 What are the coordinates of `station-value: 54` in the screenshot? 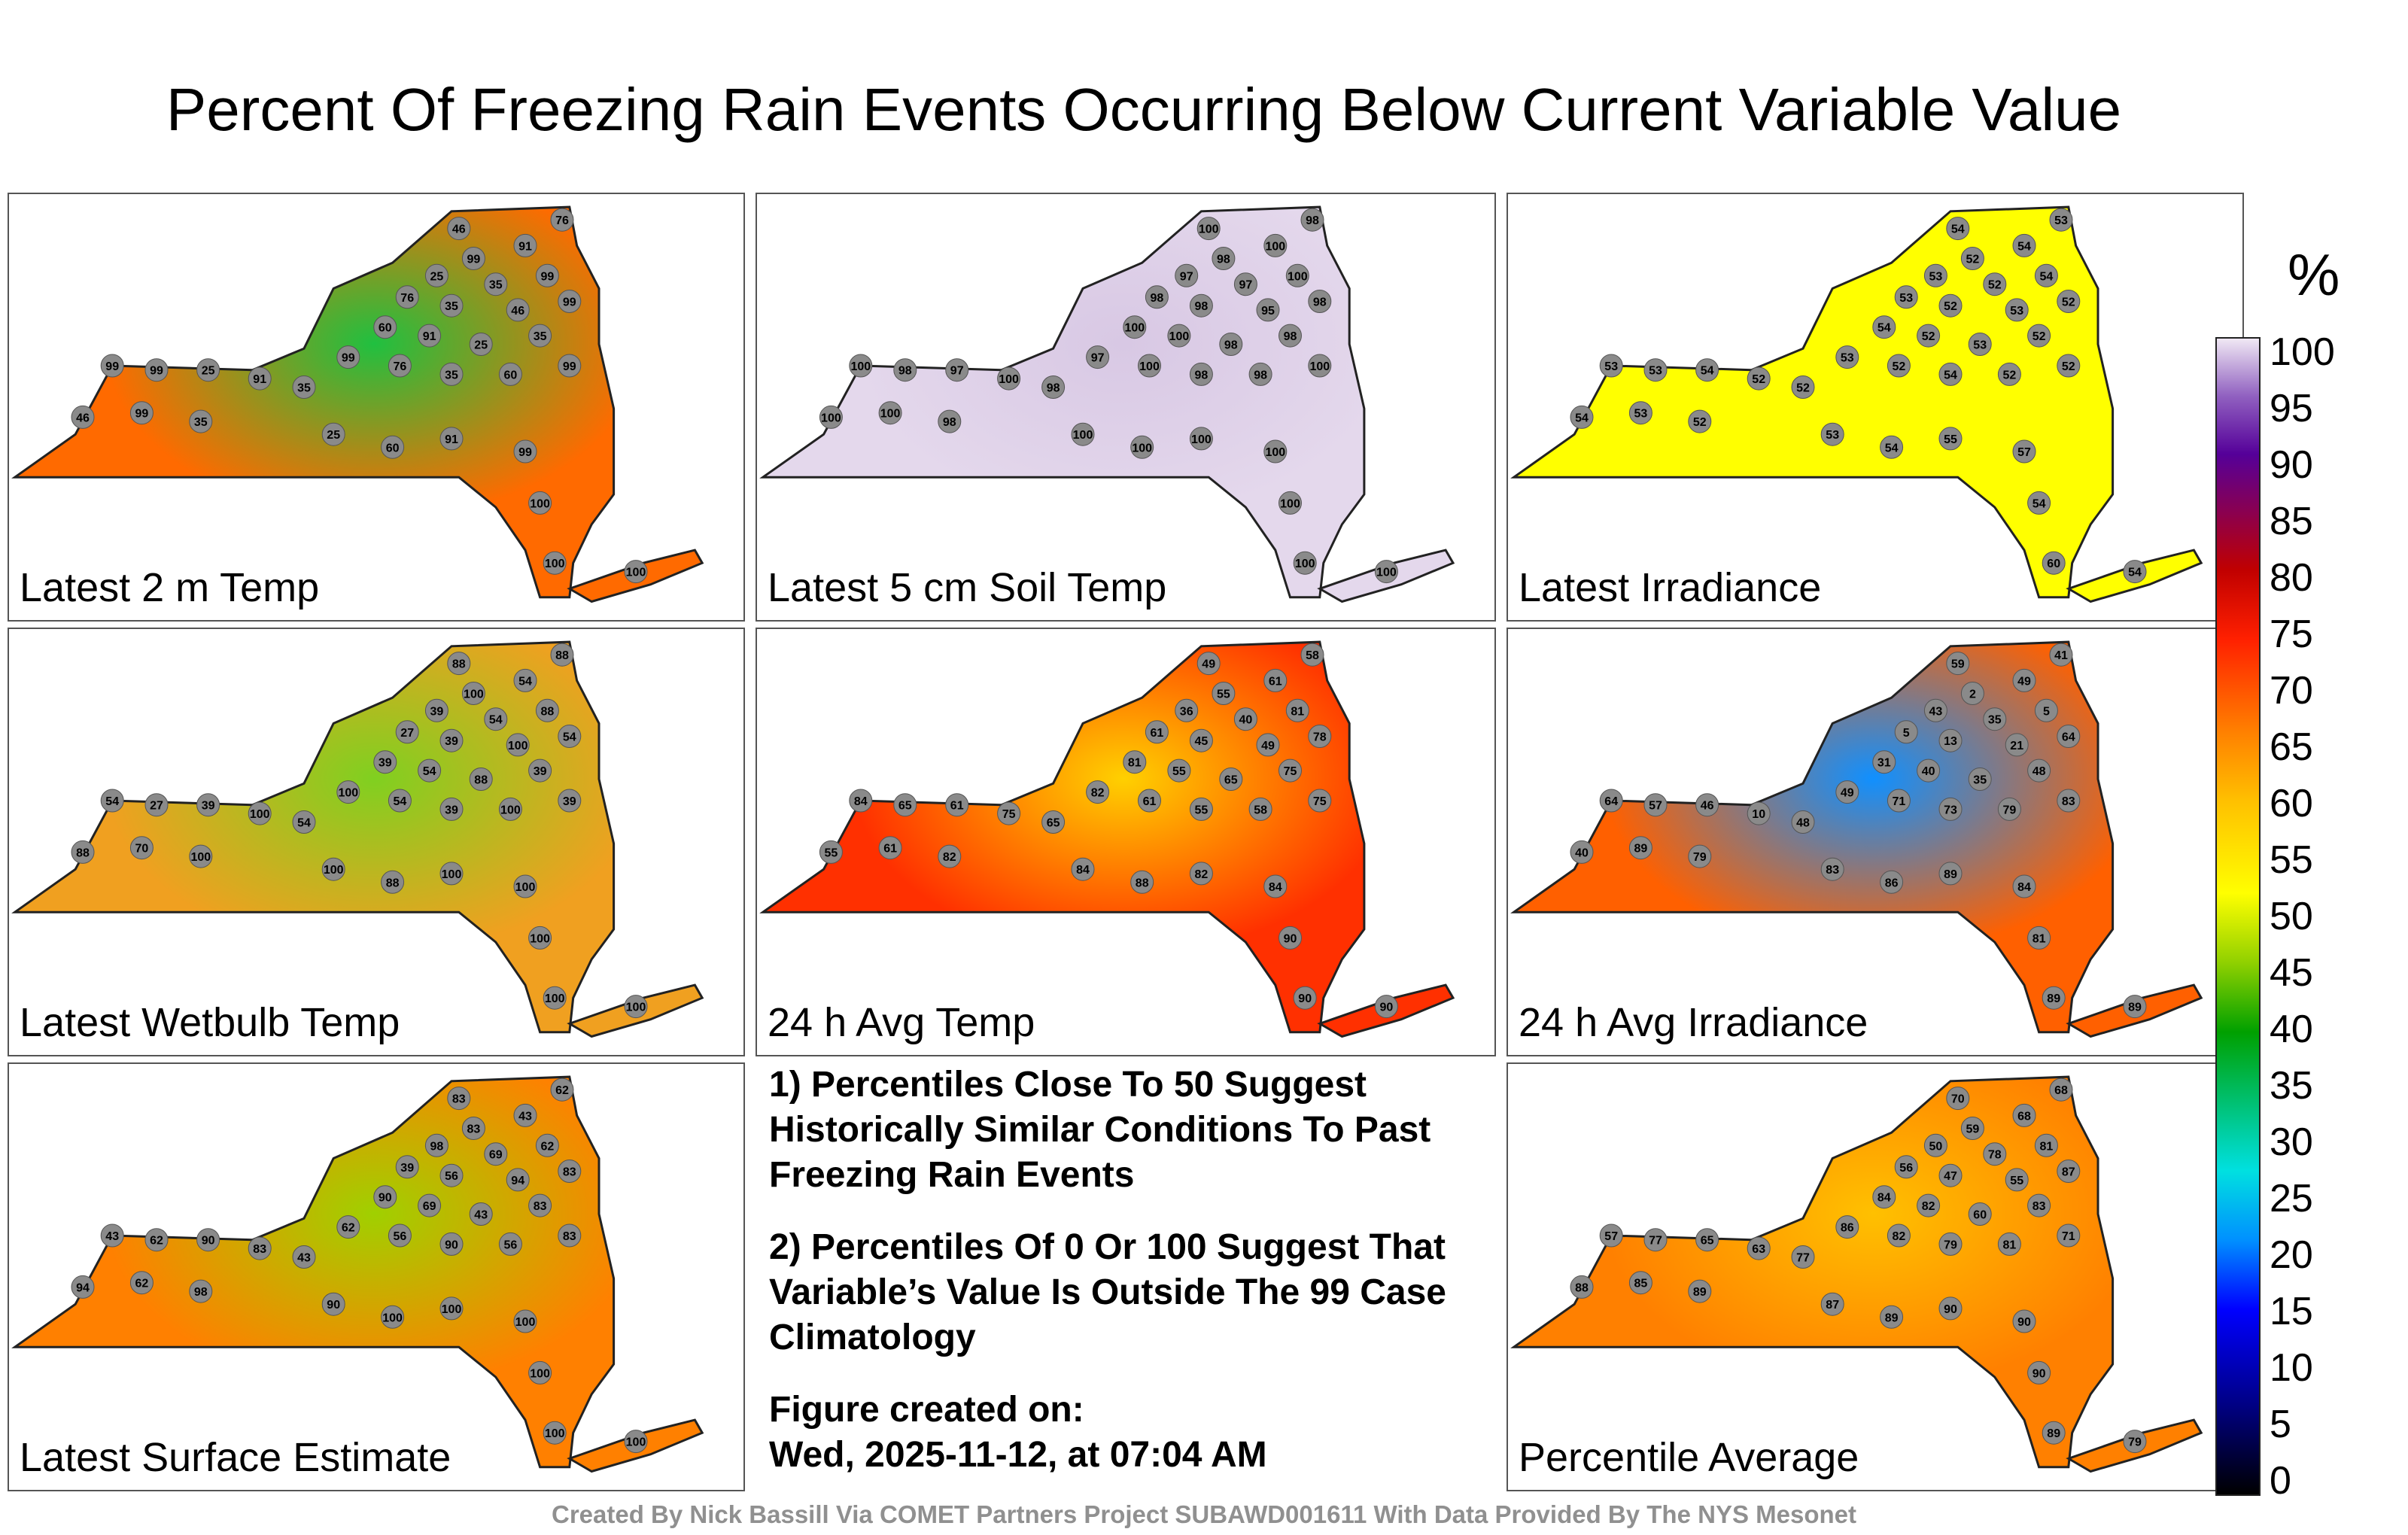 It's located at (1958, 229).